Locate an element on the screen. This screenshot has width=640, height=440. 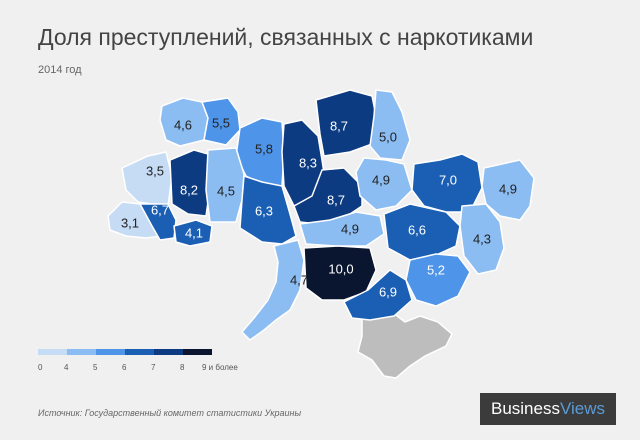
legend-tick: 7 is located at coordinates (153, 367).